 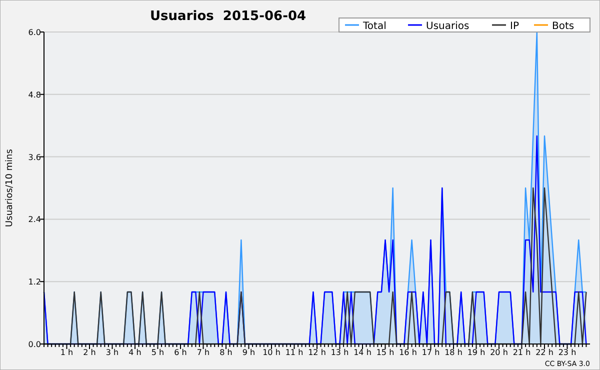 I want to click on y-tick-label: 6.0, so click(x=34, y=32).